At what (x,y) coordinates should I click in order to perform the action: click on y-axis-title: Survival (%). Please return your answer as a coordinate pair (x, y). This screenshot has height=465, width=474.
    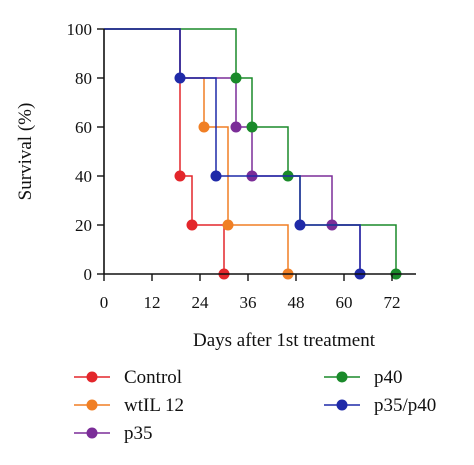
    Looking at the image, I should click on (25, 152).